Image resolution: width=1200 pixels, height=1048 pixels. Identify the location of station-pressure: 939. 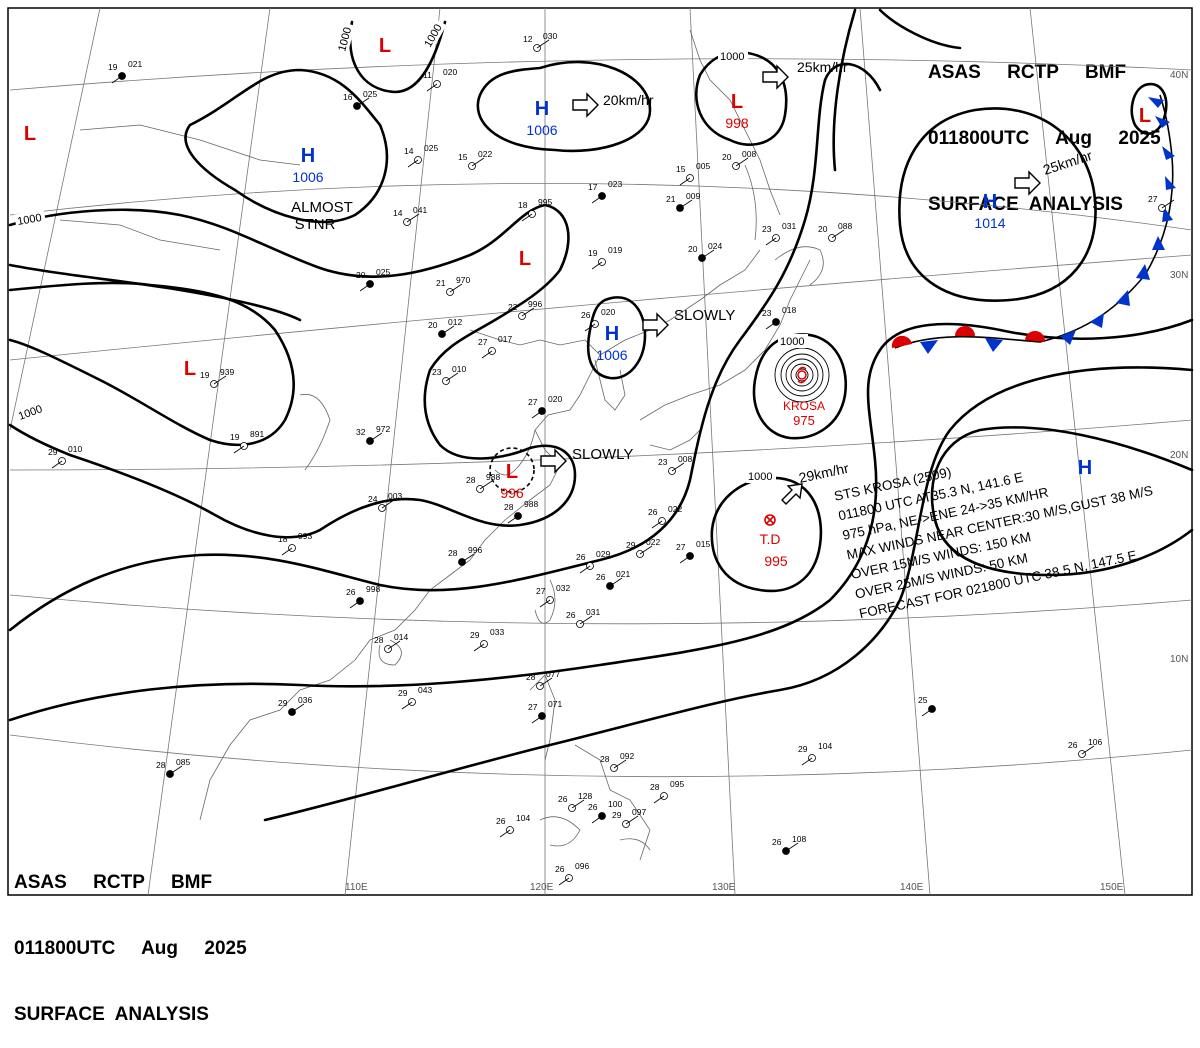
(227, 372).